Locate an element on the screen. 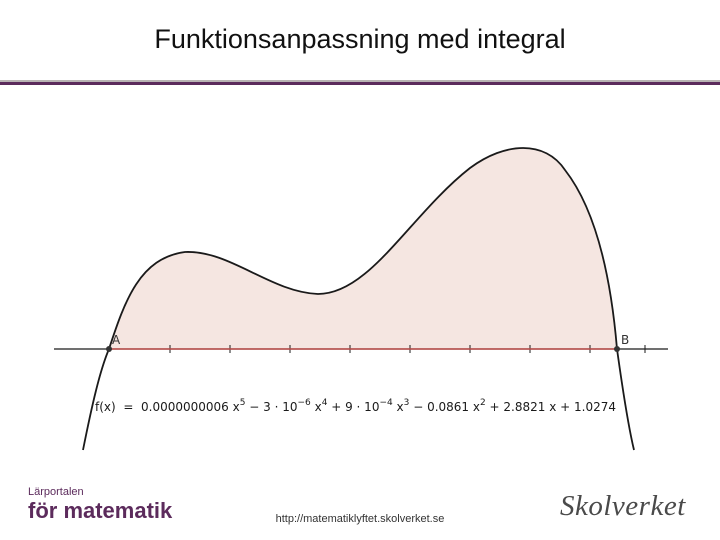 The height and width of the screenshot is (540, 720). formula-part5: x is located at coordinates (398, 407).